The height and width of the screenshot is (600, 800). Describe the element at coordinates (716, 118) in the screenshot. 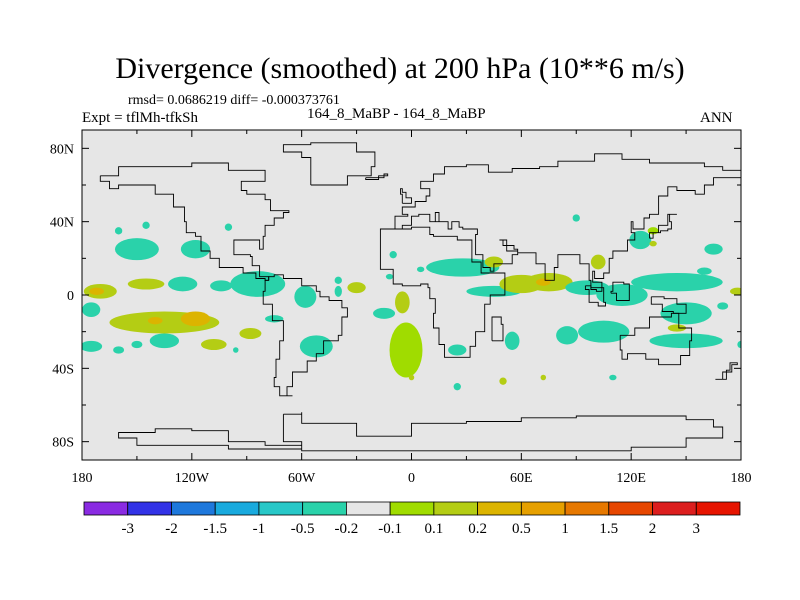

I see `period-label: ANN` at that location.